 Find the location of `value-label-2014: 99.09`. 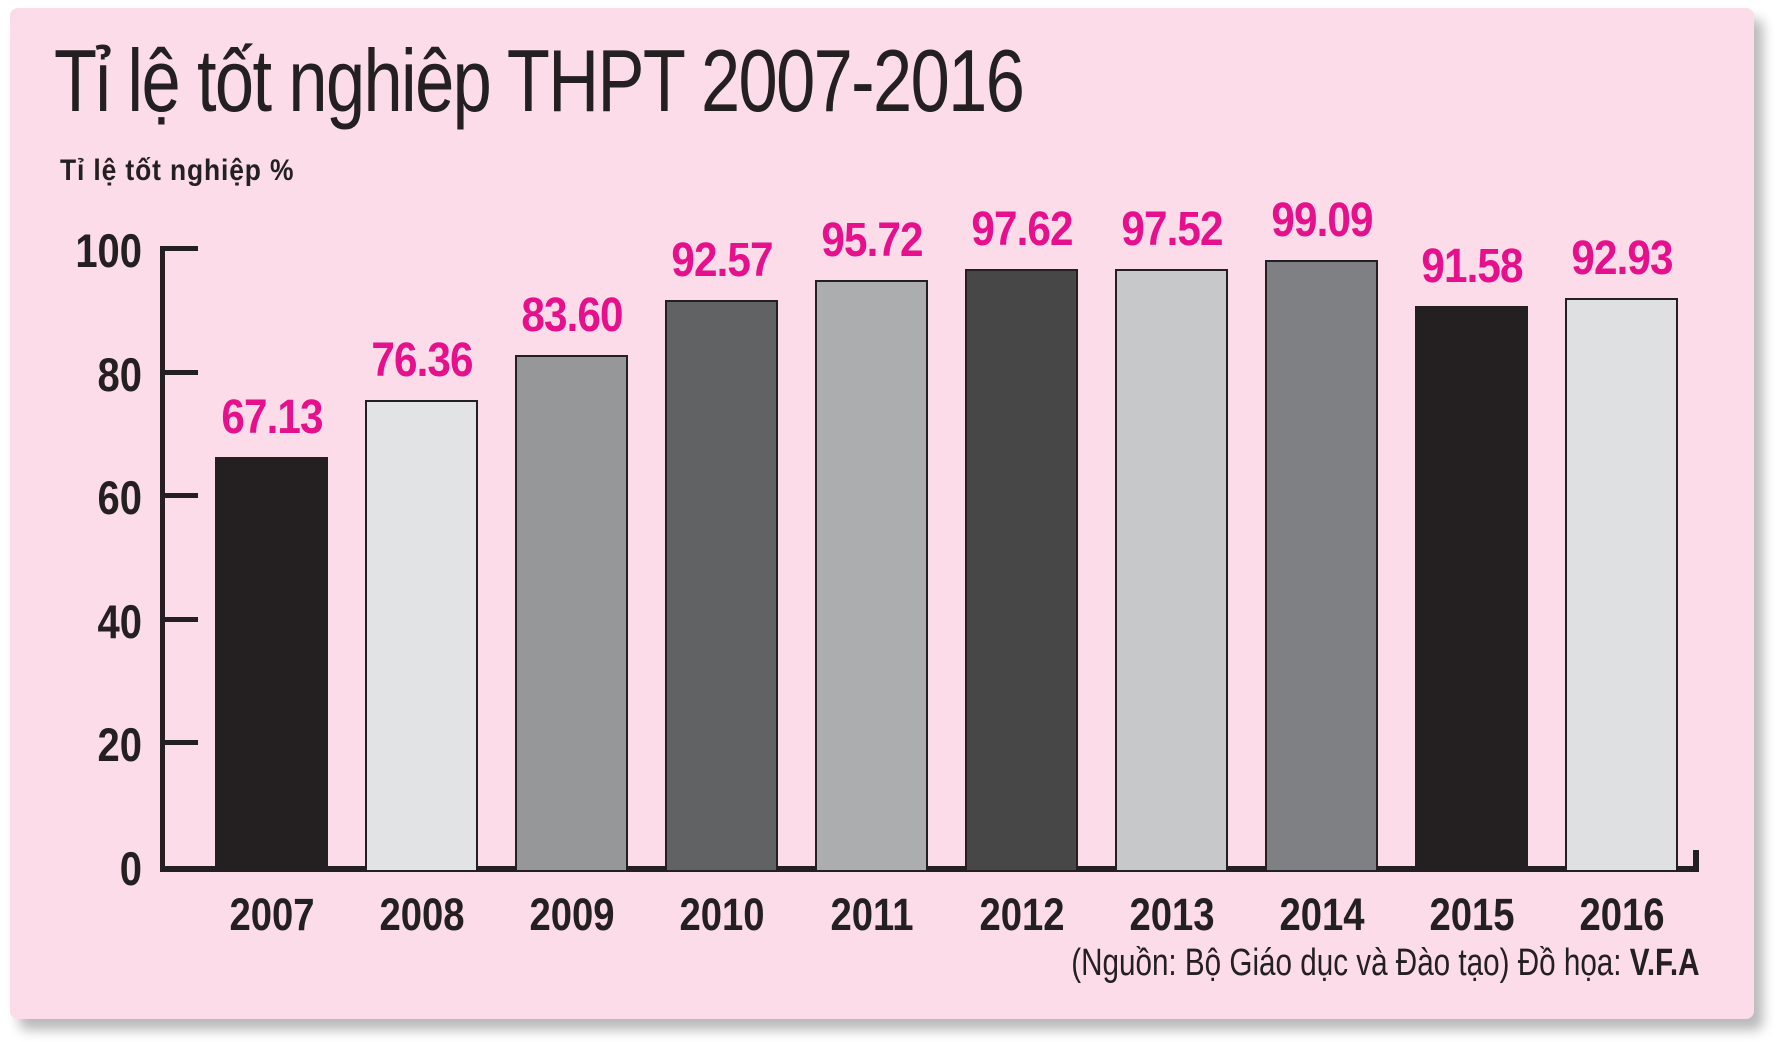

value-label-2014: 99.09 is located at coordinates (1322, 220).